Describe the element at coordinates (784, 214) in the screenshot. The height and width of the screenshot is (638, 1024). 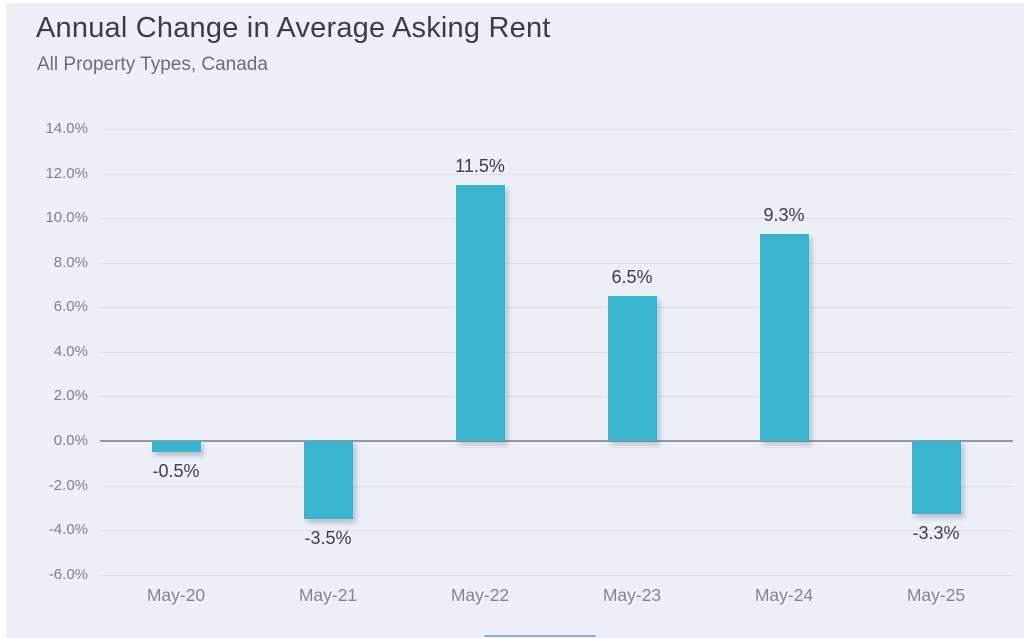
I see `bar-value-label: 9.3%` at that location.